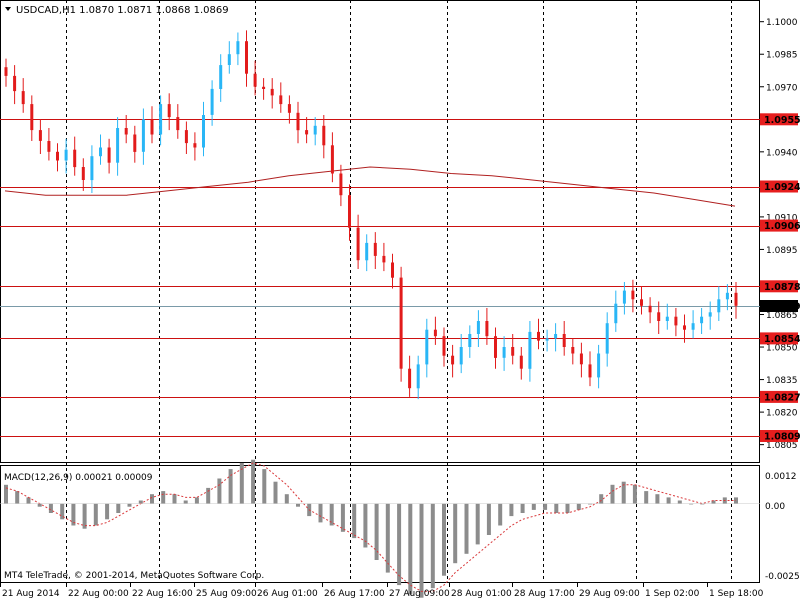  I want to click on level-badge-label: 1.0955, so click(782, 120).